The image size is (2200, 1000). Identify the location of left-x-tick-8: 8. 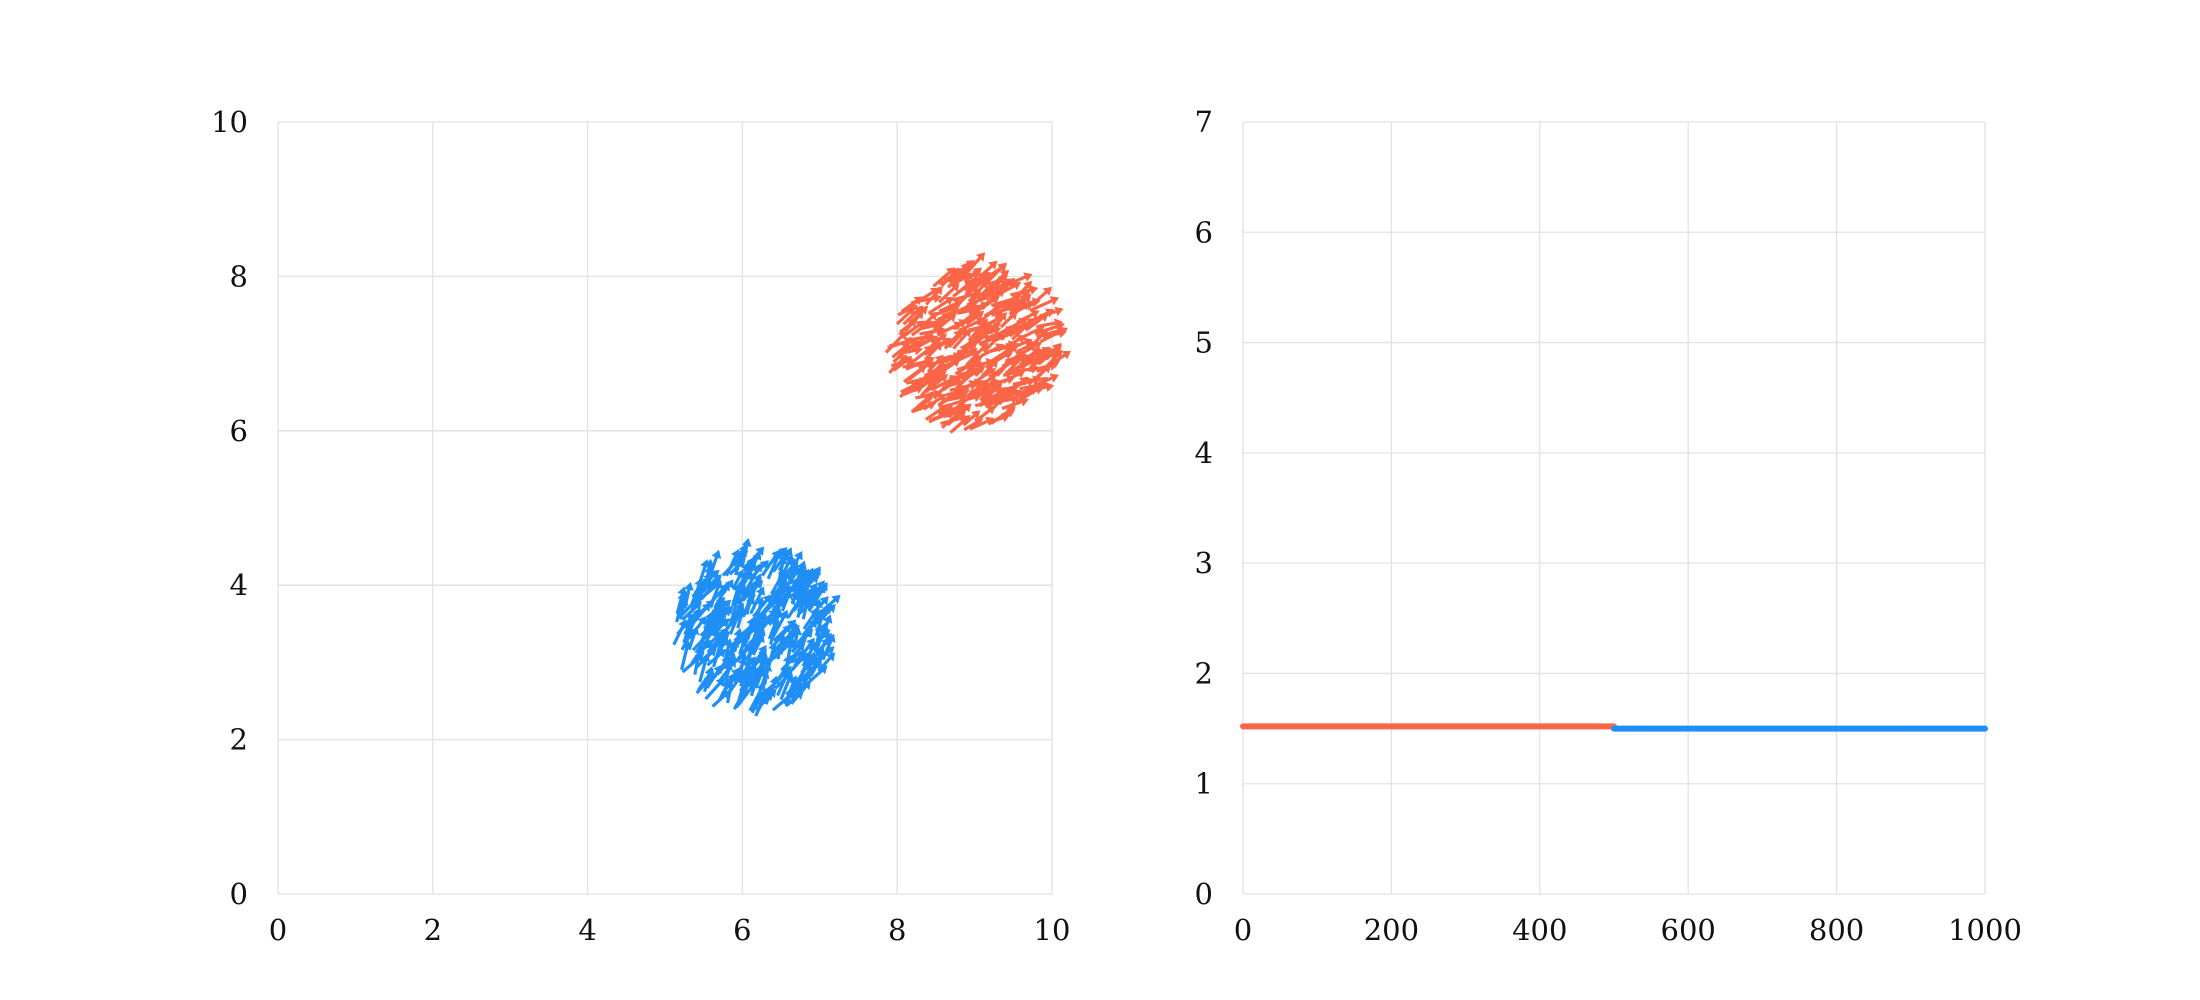
(897, 930).